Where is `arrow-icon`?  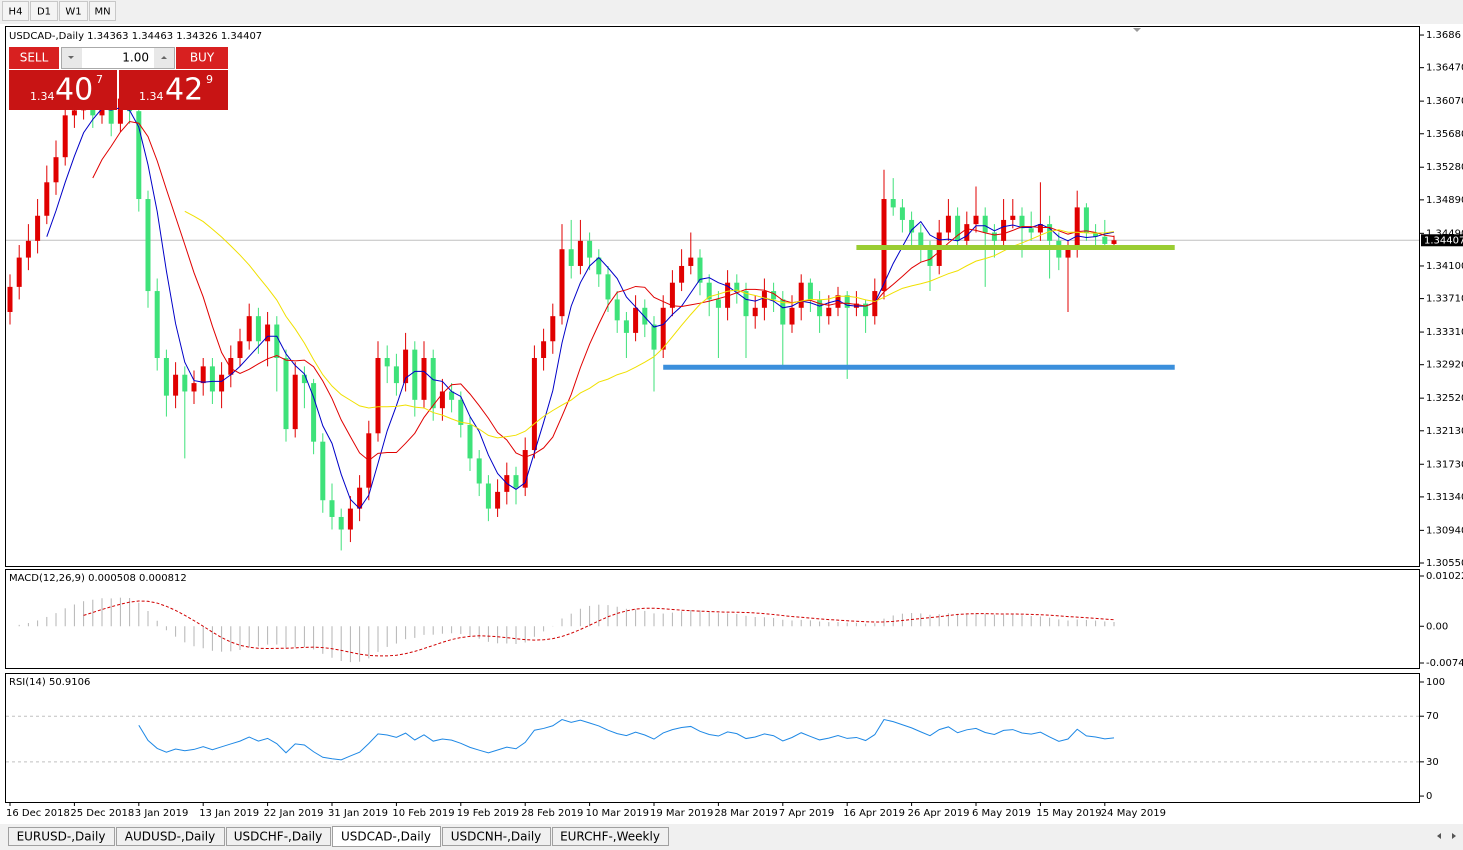
arrow-icon is located at coordinates (164, 57).